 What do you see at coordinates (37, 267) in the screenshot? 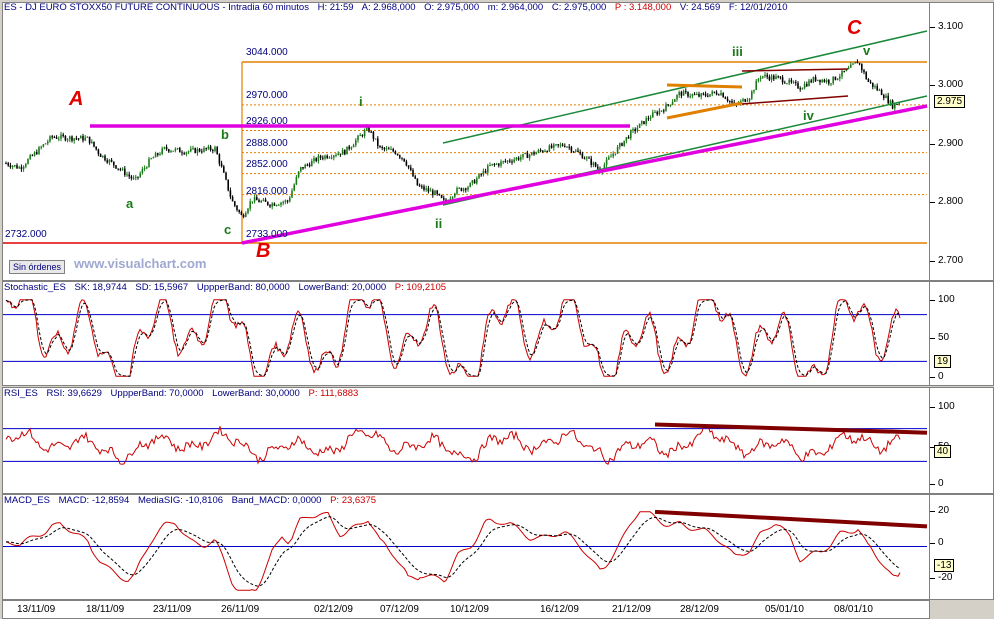
I see `orders-button: Sin órdenes` at bounding box center [37, 267].